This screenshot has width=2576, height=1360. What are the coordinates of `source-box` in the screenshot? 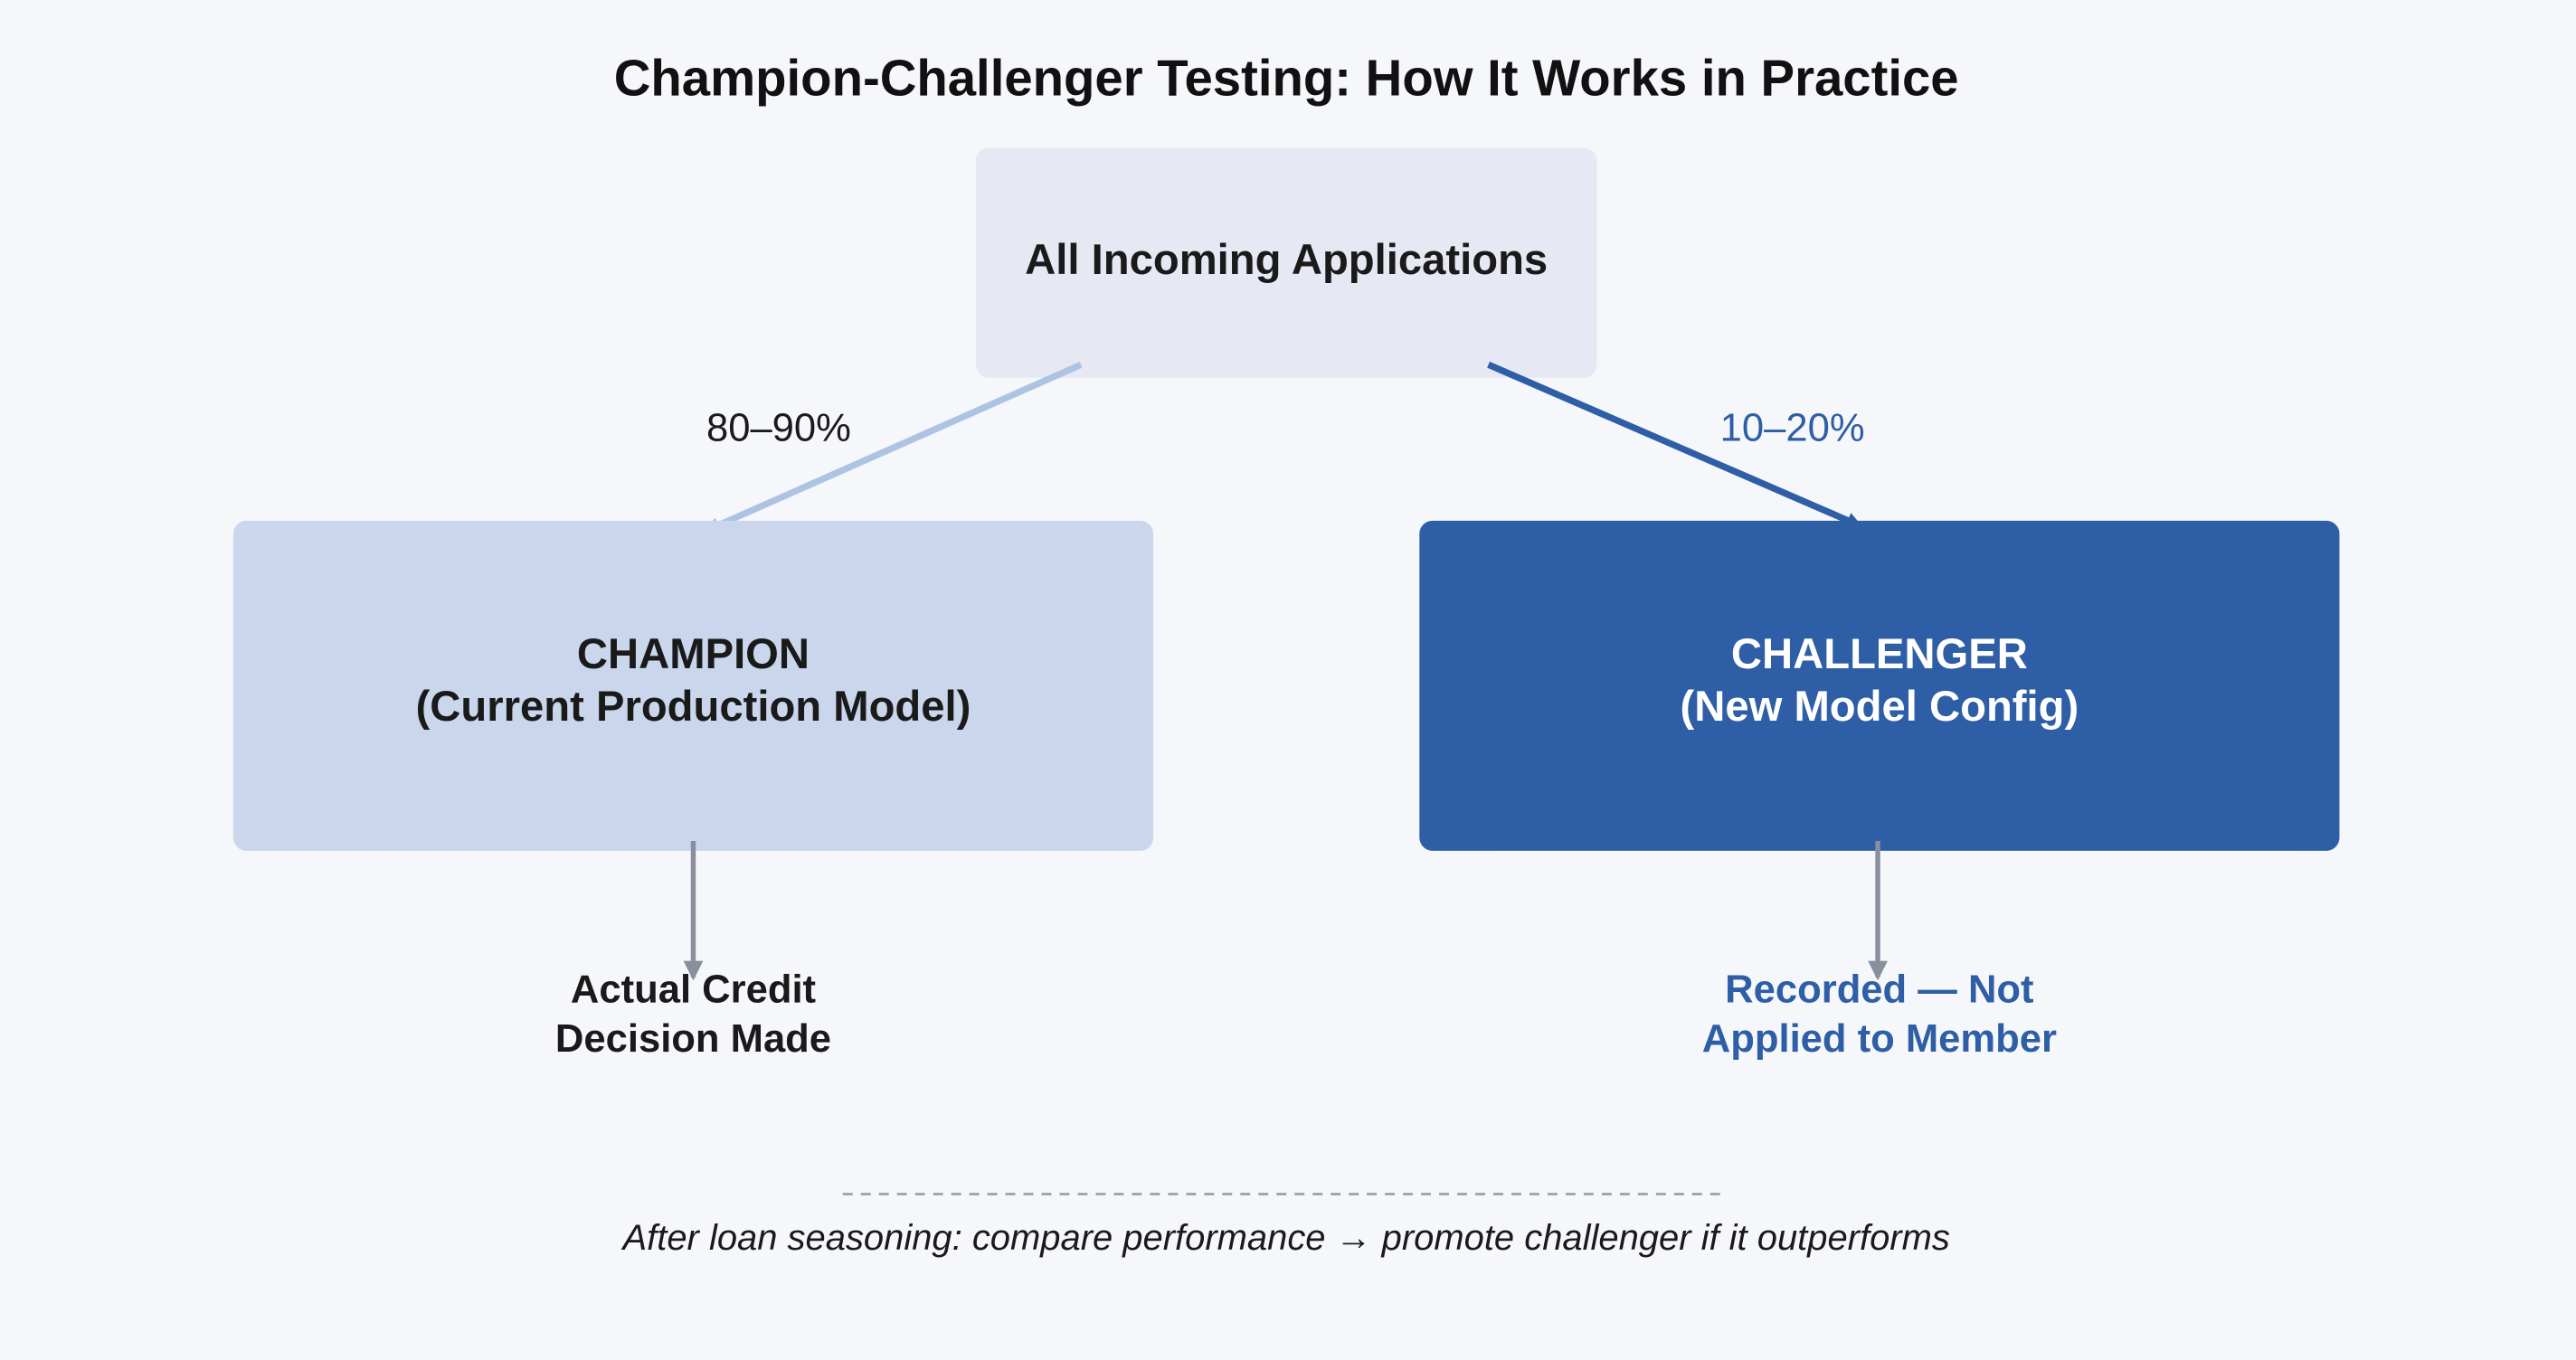 It's located at (1286, 262).